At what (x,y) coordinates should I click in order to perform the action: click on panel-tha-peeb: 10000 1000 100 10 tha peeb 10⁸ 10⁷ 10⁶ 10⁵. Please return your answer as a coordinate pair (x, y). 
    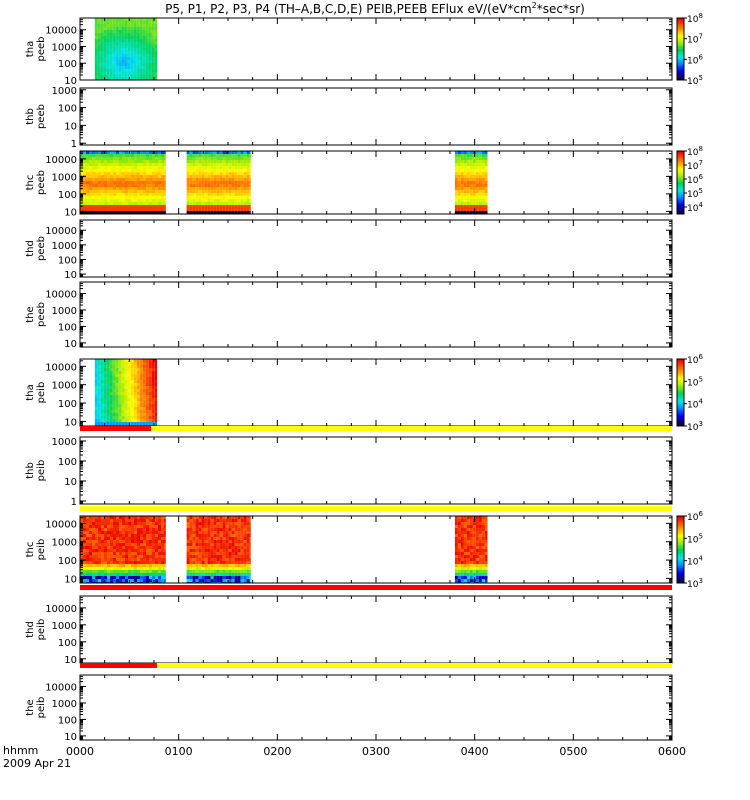
    Looking at the image, I should click on (364, 49).